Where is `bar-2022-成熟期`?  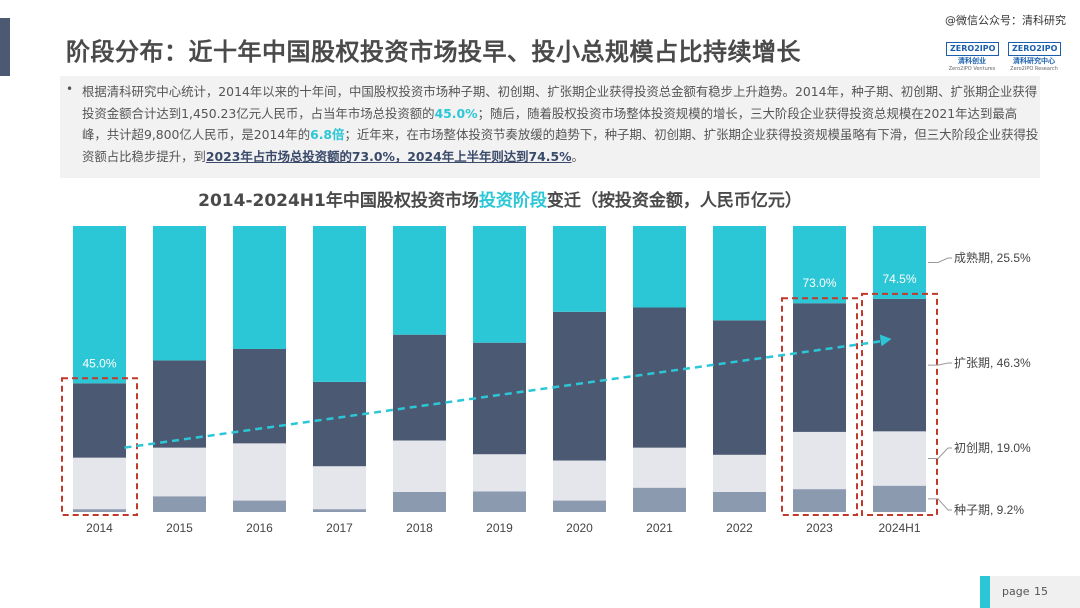
bar-2022-成熟期 is located at coordinates (739, 273).